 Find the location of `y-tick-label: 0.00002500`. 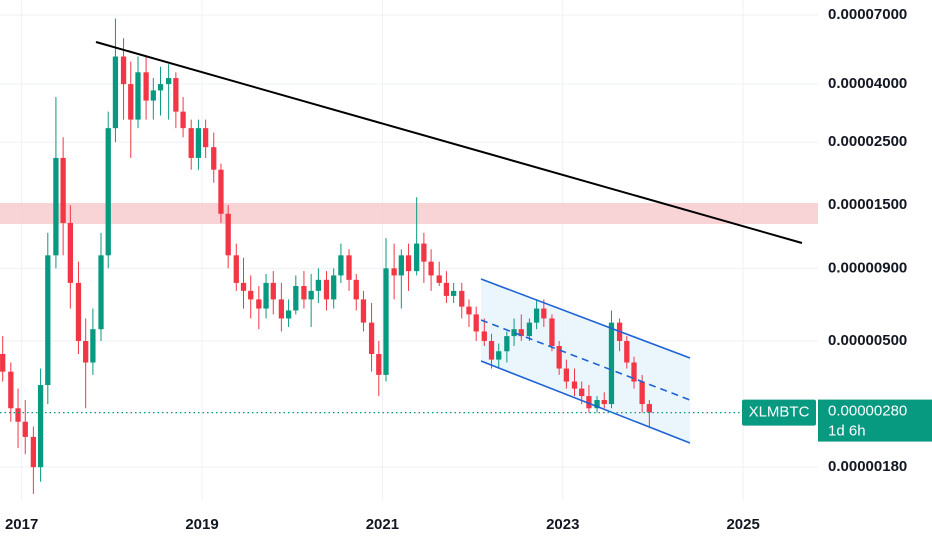

y-tick-label: 0.00002500 is located at coordinates (867, 141).